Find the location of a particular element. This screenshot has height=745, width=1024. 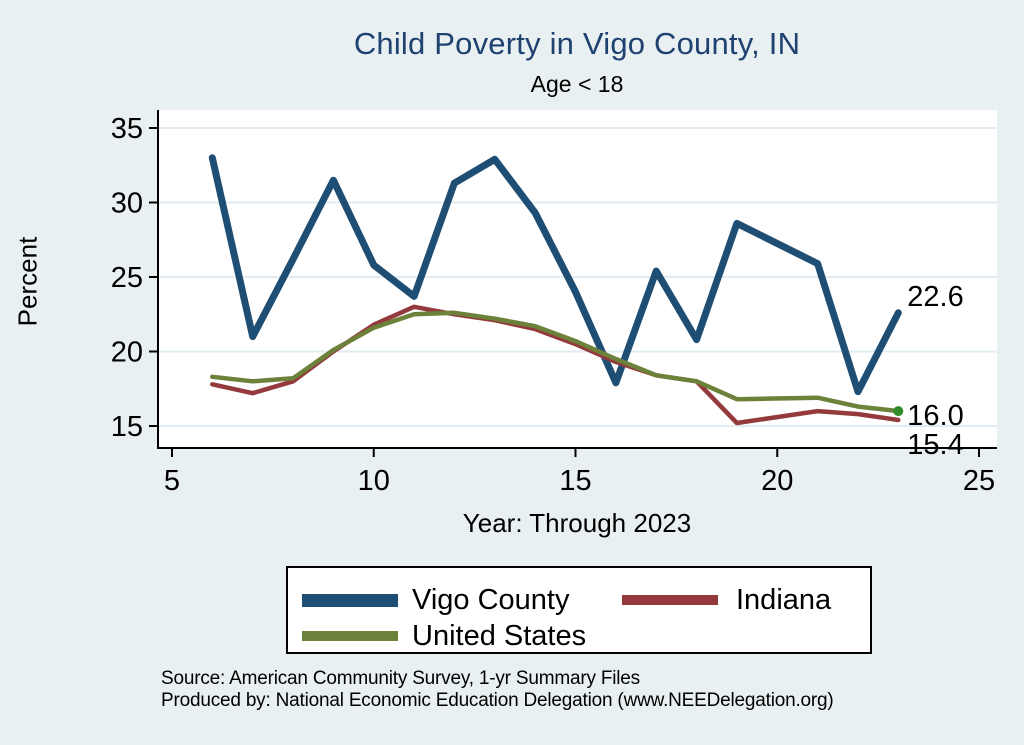

legend-swatch-united-states is located at coordinates (350, 636).